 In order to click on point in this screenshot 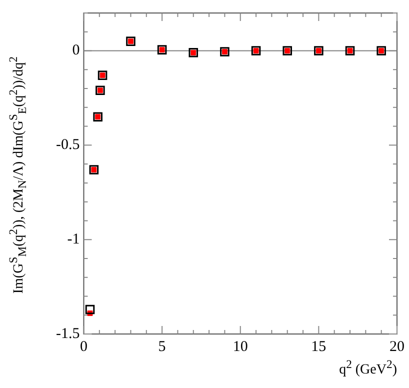, I will do `click(90, 309)`.